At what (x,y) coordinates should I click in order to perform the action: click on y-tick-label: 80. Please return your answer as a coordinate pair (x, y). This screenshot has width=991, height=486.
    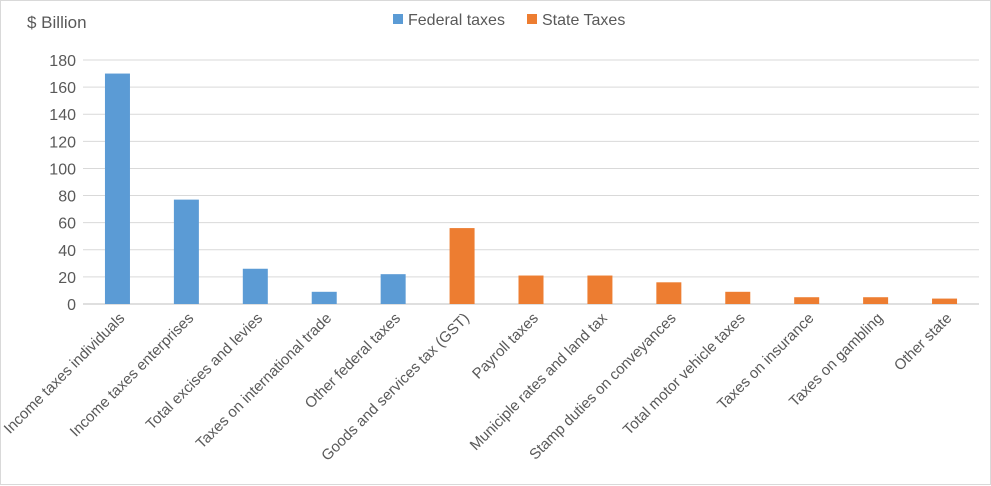
    Looking at the image, I should click on (67, 197).